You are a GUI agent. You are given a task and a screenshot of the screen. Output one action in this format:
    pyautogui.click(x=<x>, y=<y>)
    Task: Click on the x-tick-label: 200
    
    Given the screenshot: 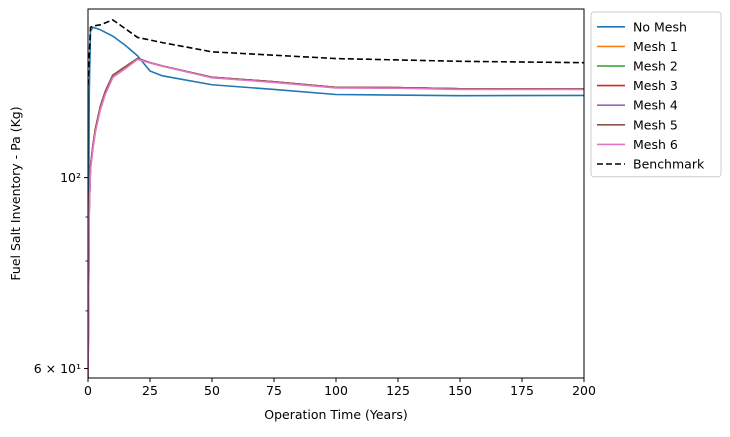 What is the action you would take?
    pyautogui.click(x=584, y=390)
    